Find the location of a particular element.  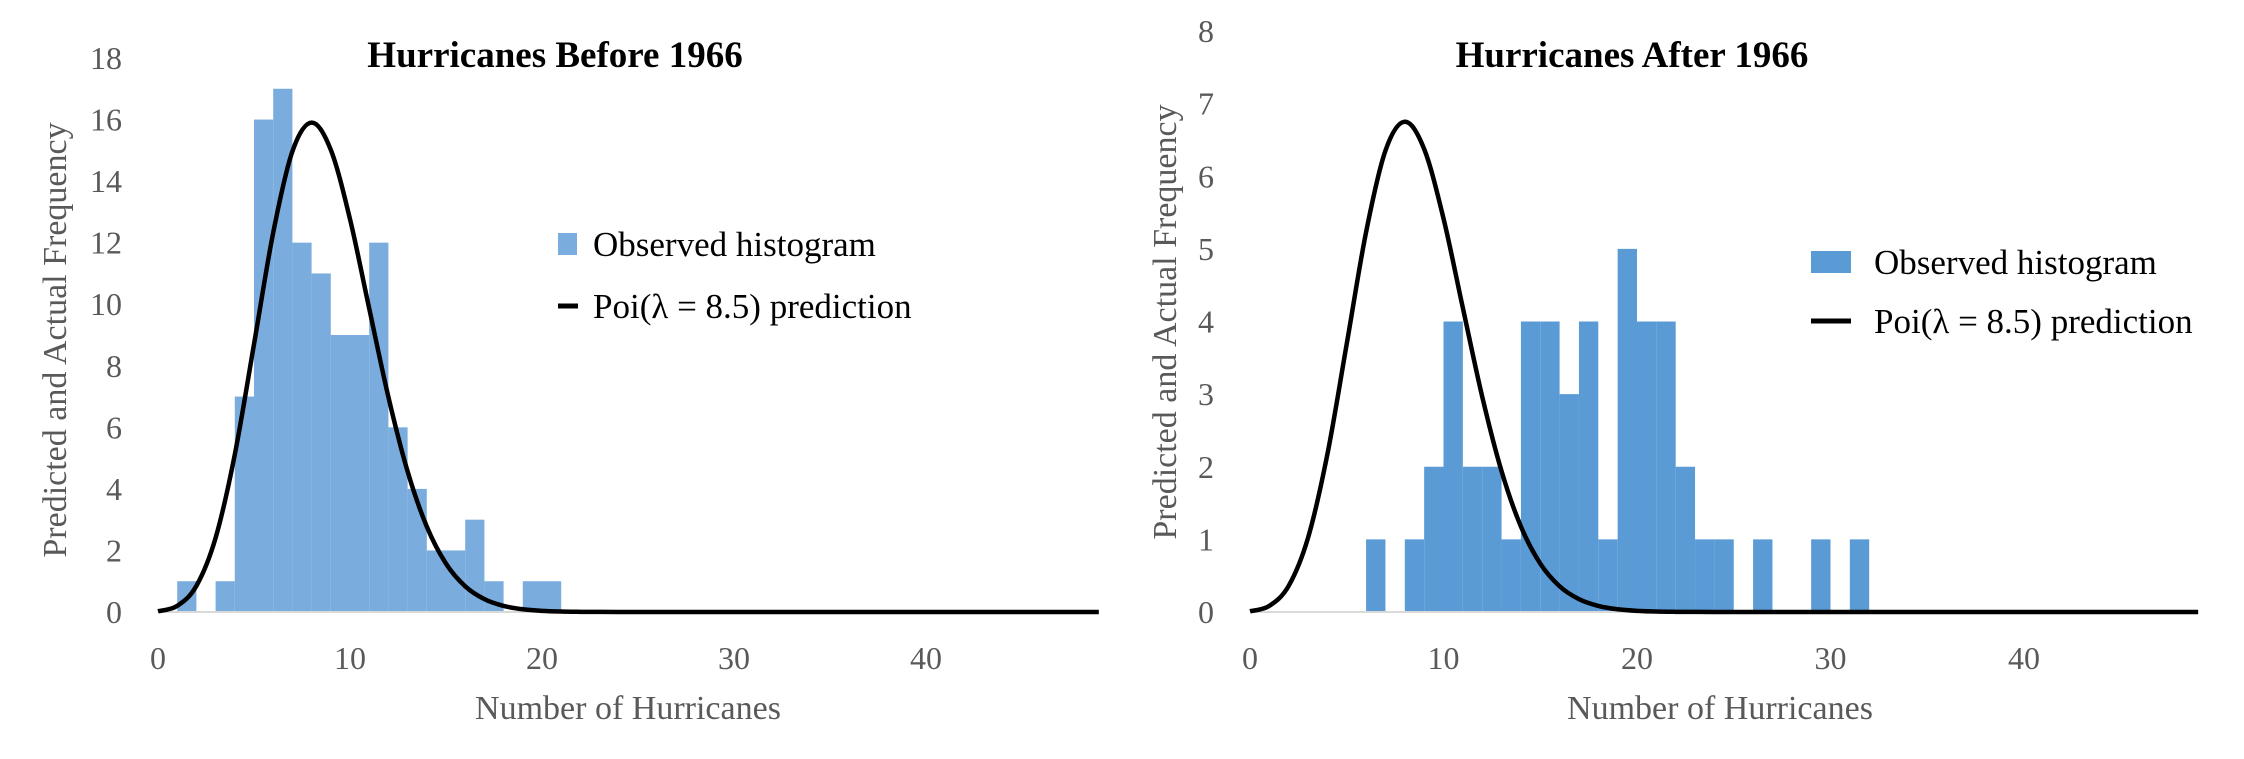

y-tick-label: 16 is located at coordinates (106, 120).